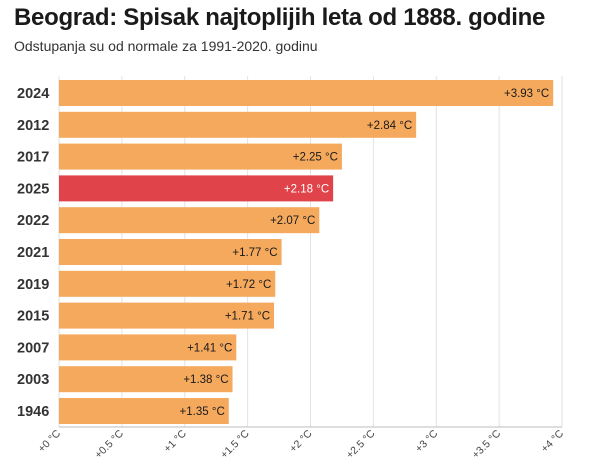  What do you see at coordinates (235, 444) in the screenshot?
I see `x-tick-label: +1.5 °C` at bounding box center [235, 444].